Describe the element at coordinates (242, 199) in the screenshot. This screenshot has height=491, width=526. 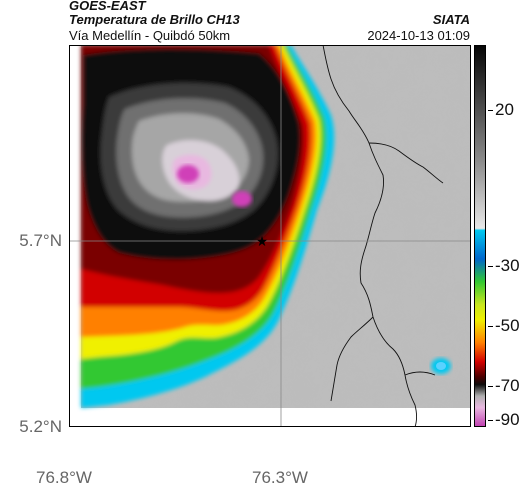
I see `magenta-core-east` at that location.